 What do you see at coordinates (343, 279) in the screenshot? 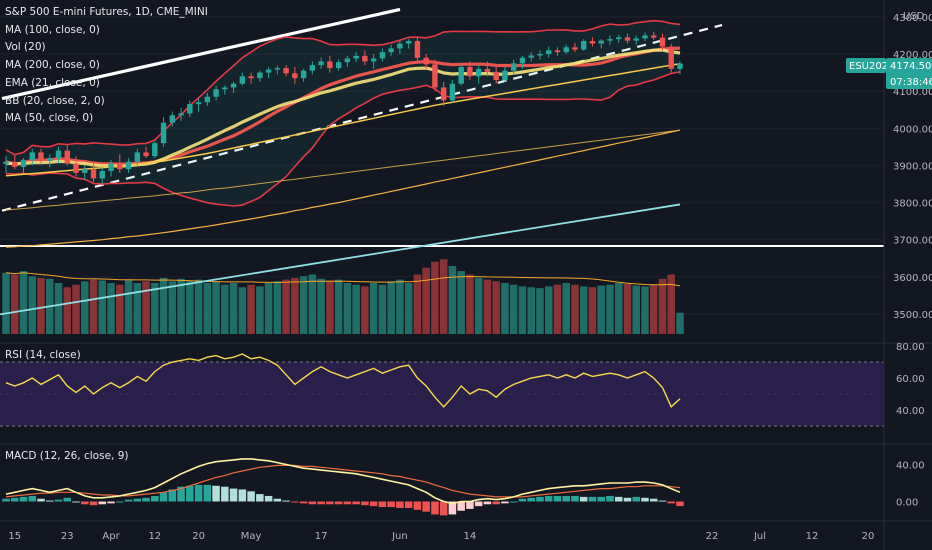
I see `volume-ma-line` at bounding box center [343, 279].